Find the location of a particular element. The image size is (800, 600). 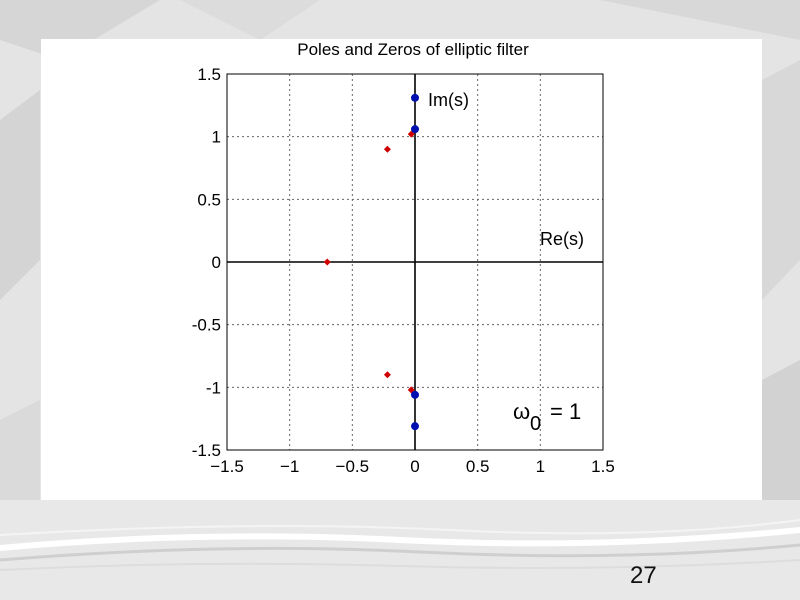

y-tick-label: -1.5 is located at coordinates (206, 450).